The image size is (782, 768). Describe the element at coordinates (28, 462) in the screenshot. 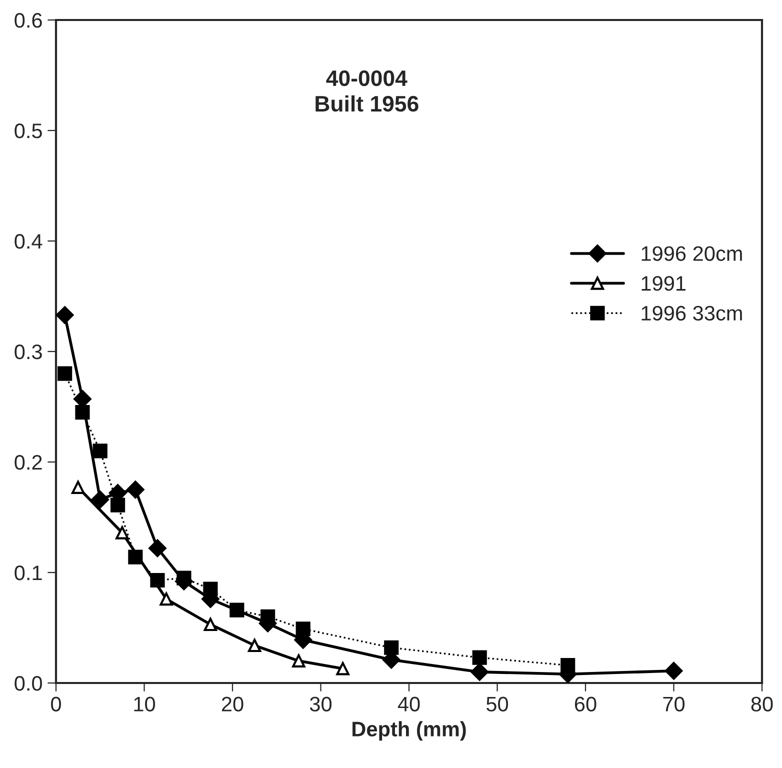

I see `y-tick-label: 0.2` at that location.